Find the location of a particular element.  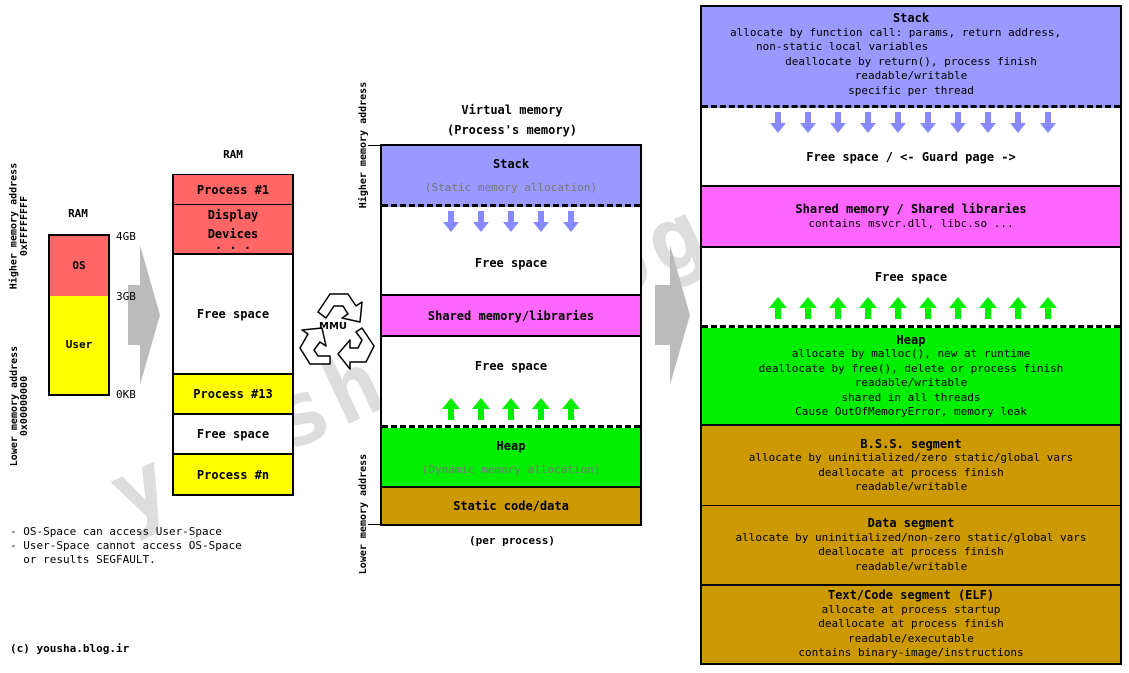

process-13-segment: Process #13 is located at coordinates (233, 395).